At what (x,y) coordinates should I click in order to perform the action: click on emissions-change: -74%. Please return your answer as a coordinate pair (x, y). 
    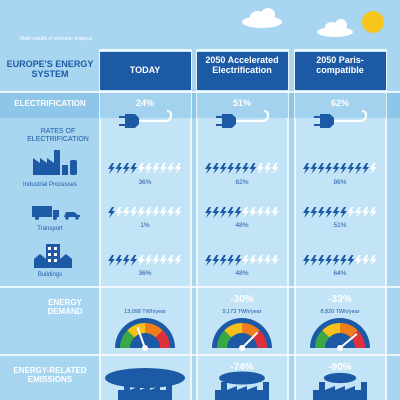
    Looking at the image, I should click on (242, 367).